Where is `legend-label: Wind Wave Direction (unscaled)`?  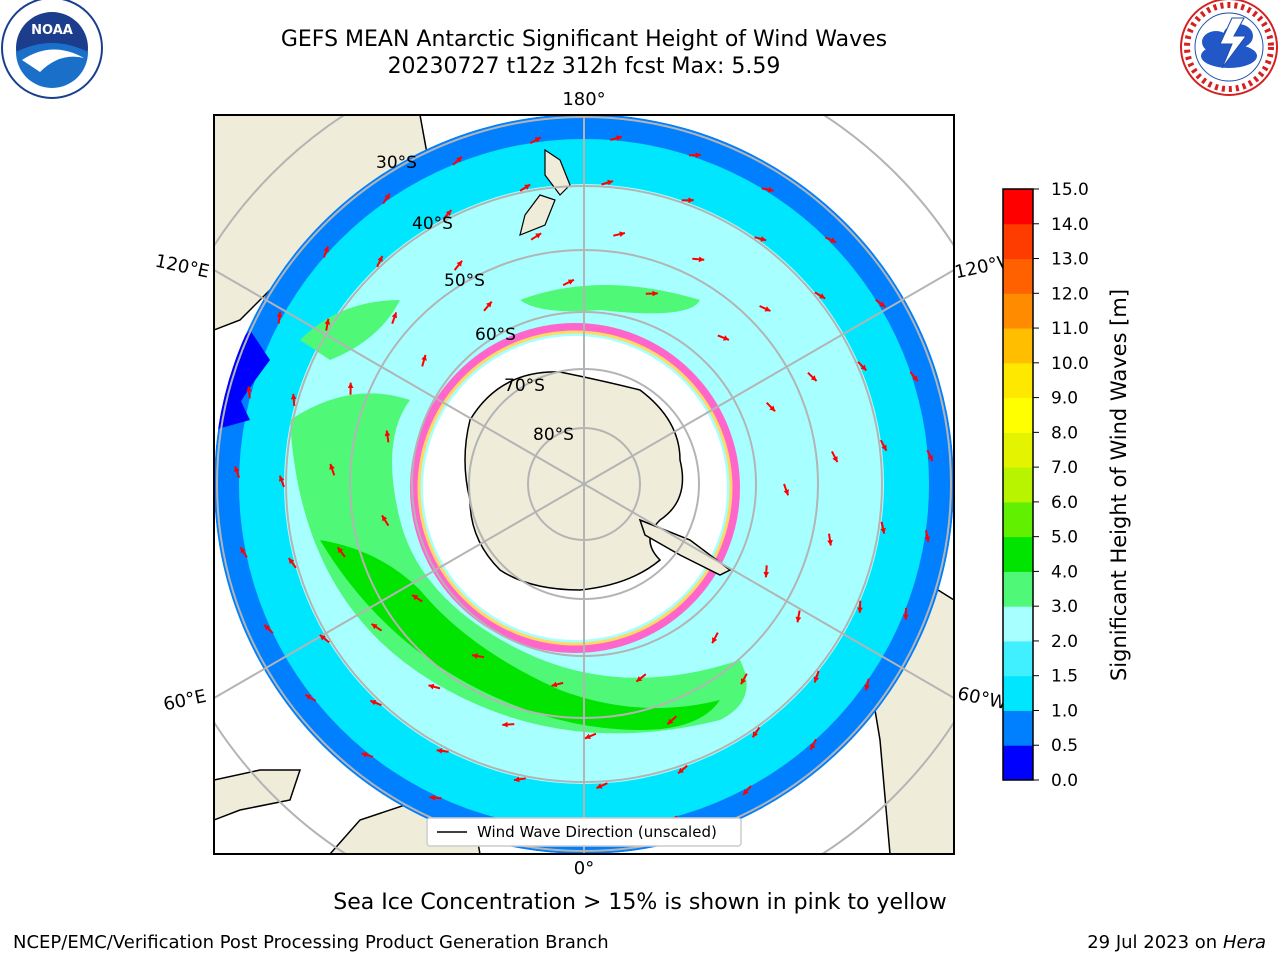 legend-label: Wind Wave Direction (unscaled) is located at coordinates (597, 832).